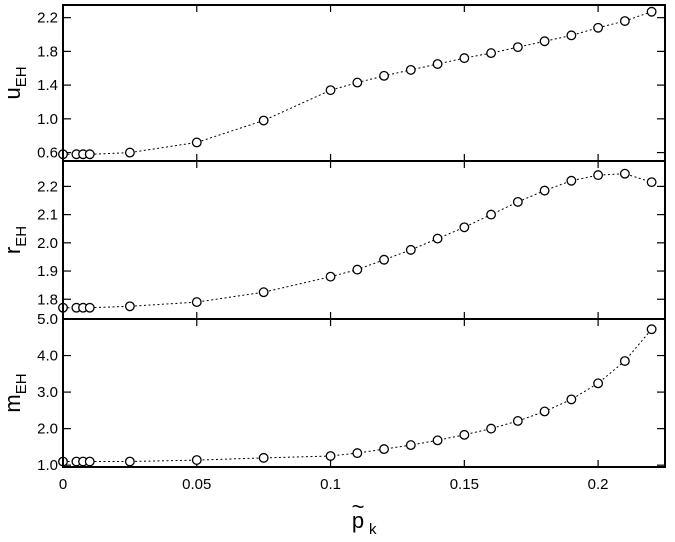 The width and height of the screenshot is (675, 542). I want to click on x-axis: 0 0.05 0.1 0.15 0.2, so click(334, 484).